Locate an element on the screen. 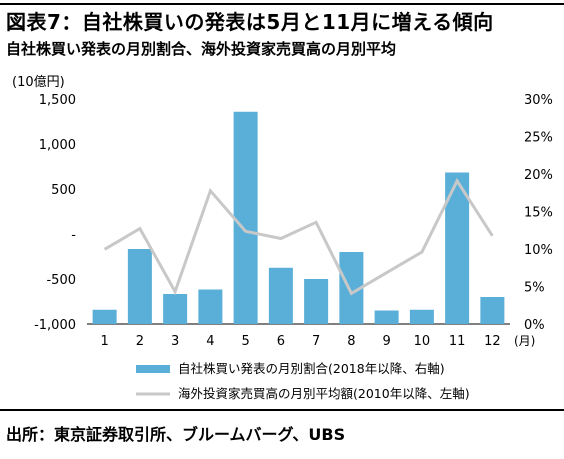 The image size is (564, 459). x-tick-label: 6 is located at coordinates (281, 341).